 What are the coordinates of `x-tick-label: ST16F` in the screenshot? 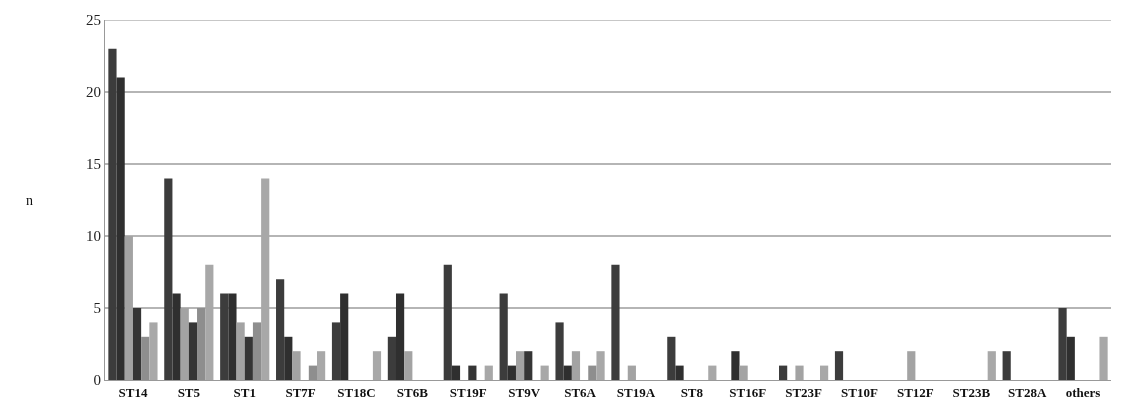 It's located at (748, 392).